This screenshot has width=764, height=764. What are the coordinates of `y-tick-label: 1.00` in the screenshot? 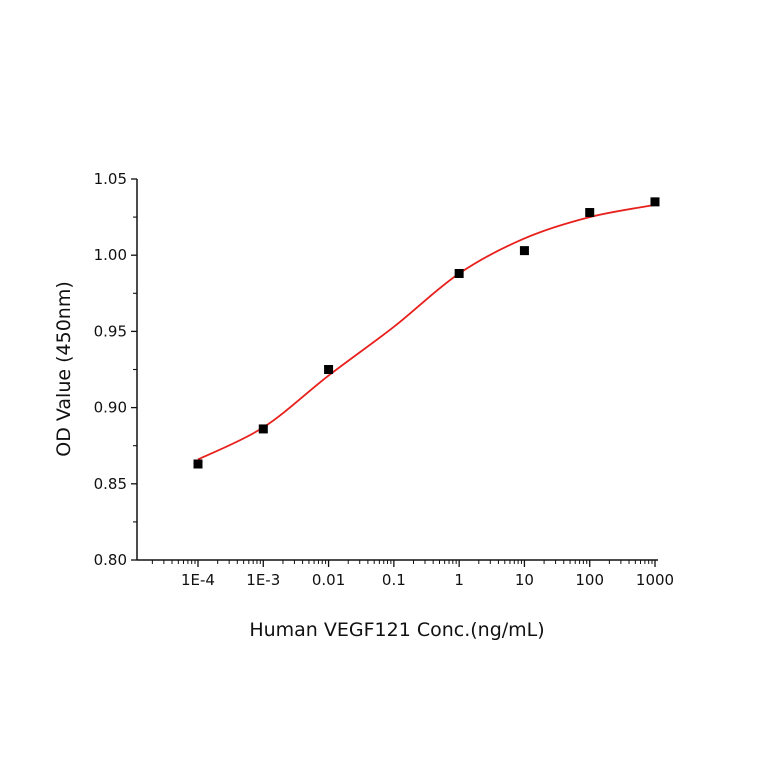 It's located at (110, 255).